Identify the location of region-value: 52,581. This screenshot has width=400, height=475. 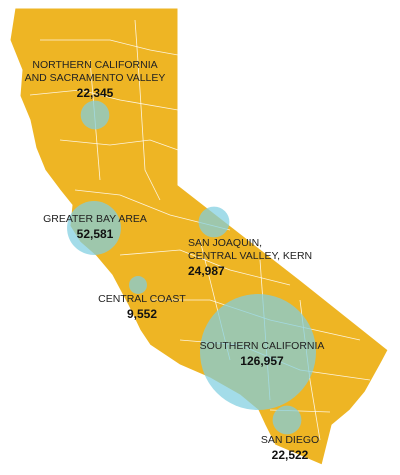
(95, 234).